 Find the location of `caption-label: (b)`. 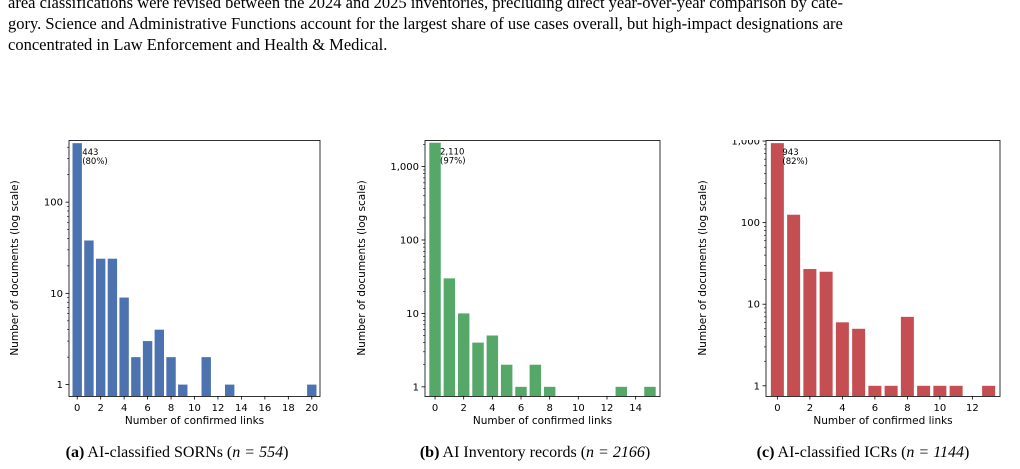

caption-label: (b) is located at coordinates (429, 452).